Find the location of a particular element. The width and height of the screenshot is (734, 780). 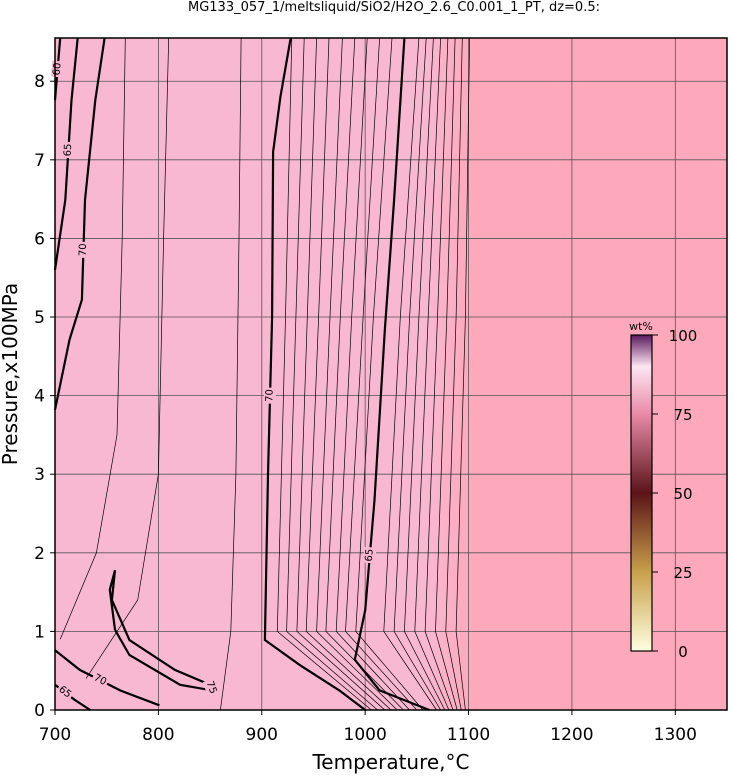

y-tick-label: 1 is located at coordinates (39, 632).